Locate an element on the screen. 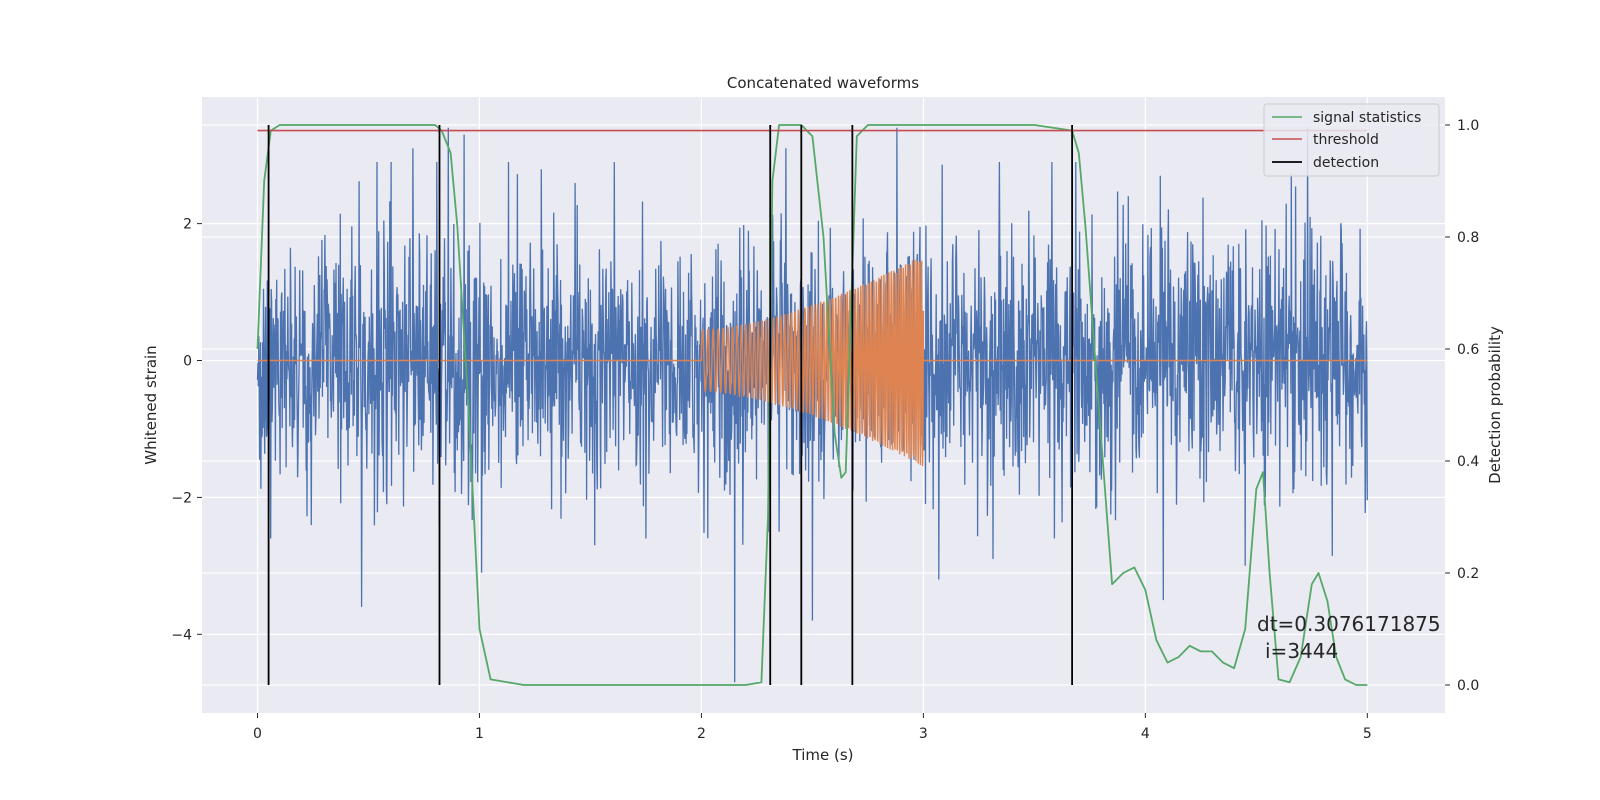 The width and height of the screenshot is (1600, 800). x-tick-label: 0 is located at coordinates (257, 734).